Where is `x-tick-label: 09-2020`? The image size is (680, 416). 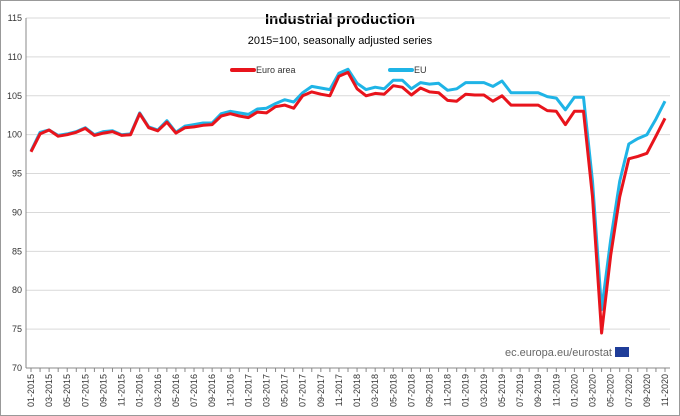 x-tick-label: 09-2020 is located at coordinates (647, 390).